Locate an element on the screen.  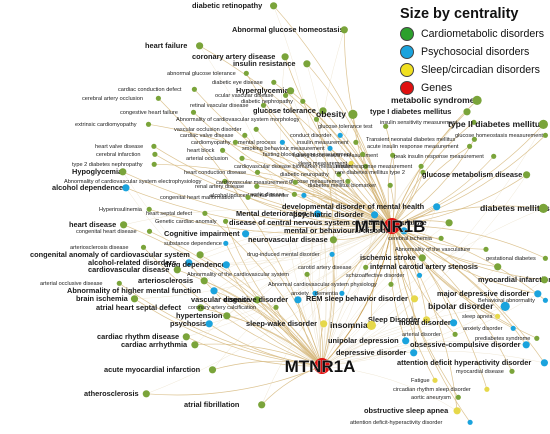
node-label-cardiac-arrhythmia: cardiac arrhythmia is located at coordinates (154, 344).